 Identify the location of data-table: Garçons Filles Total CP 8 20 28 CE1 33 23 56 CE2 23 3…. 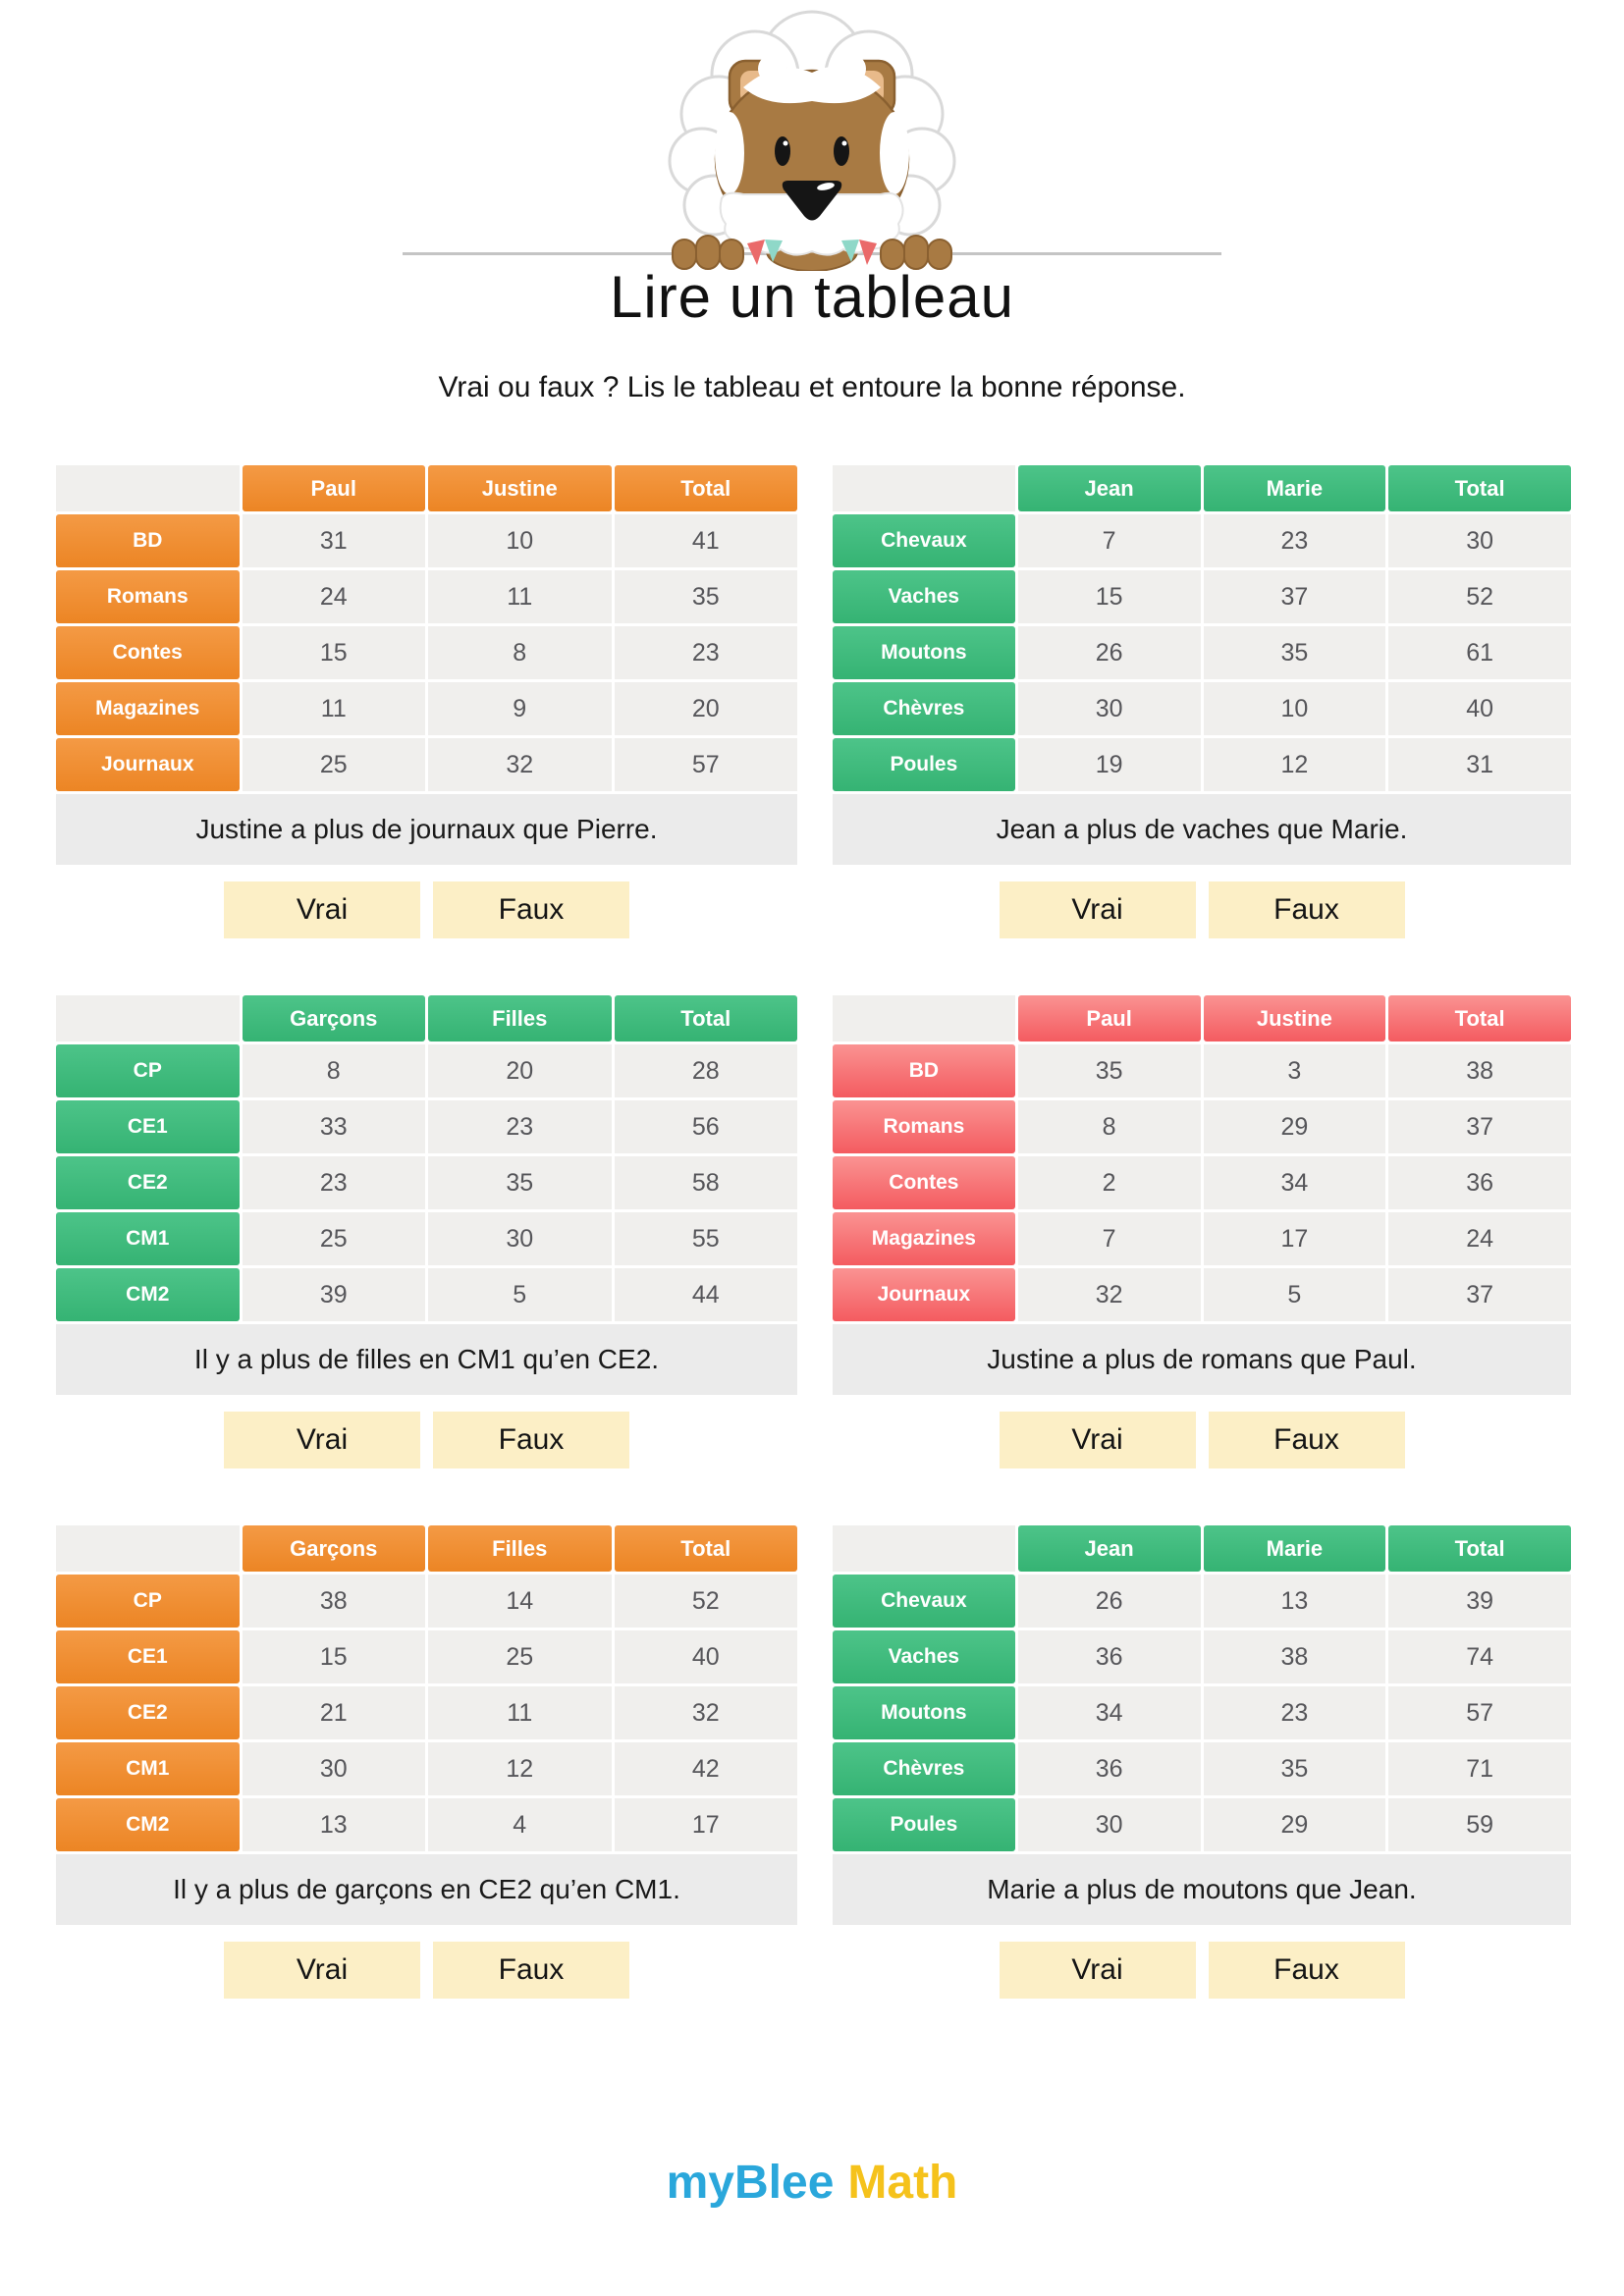
(426, 1158).